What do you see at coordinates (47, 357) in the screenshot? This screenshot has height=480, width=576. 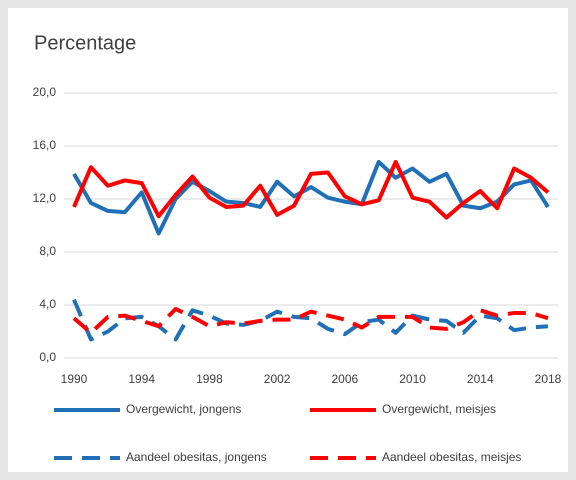 I see `y-tick-label: 0,0` at bounding box center [47, 357].